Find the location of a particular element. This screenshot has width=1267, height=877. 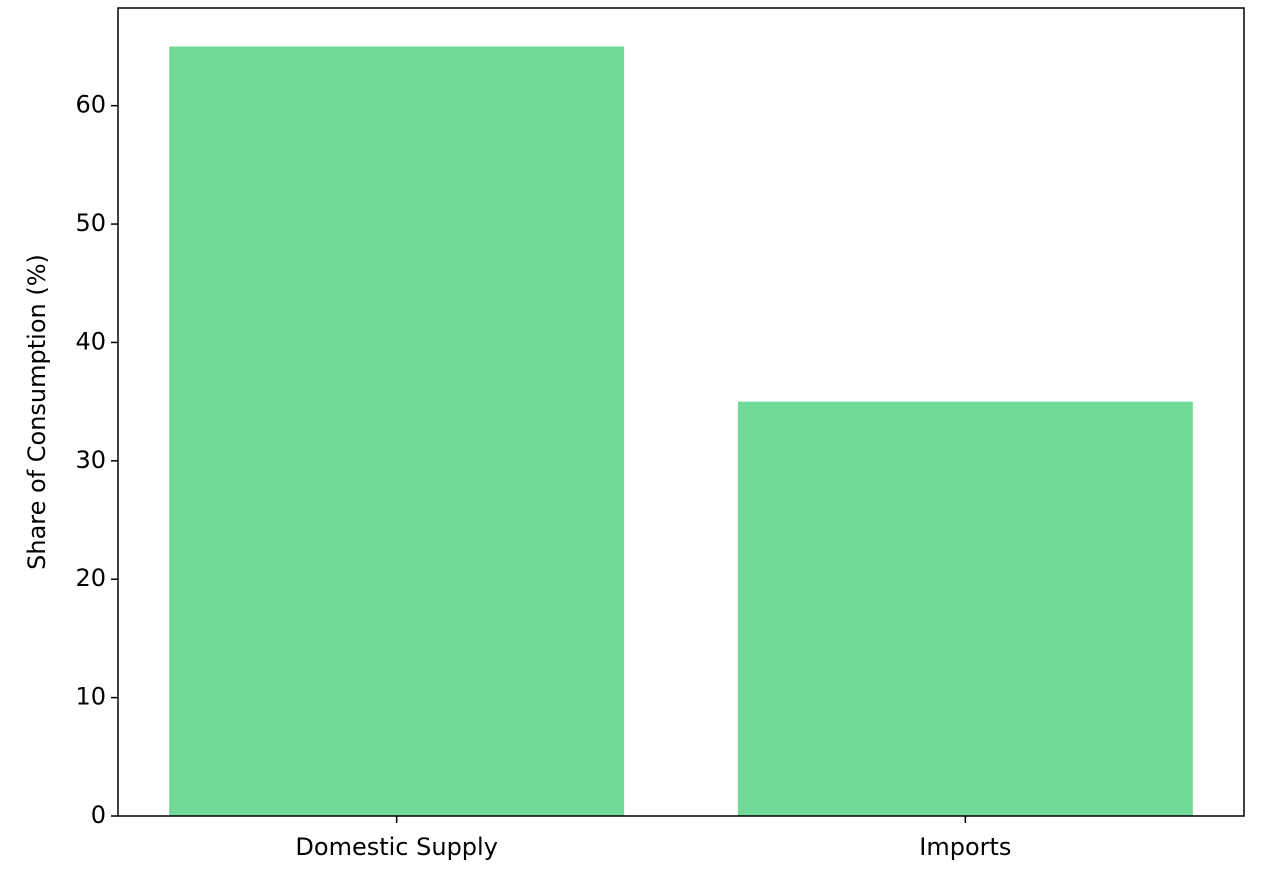

y-tick-label: 40 is located at coordinates (90, 341).